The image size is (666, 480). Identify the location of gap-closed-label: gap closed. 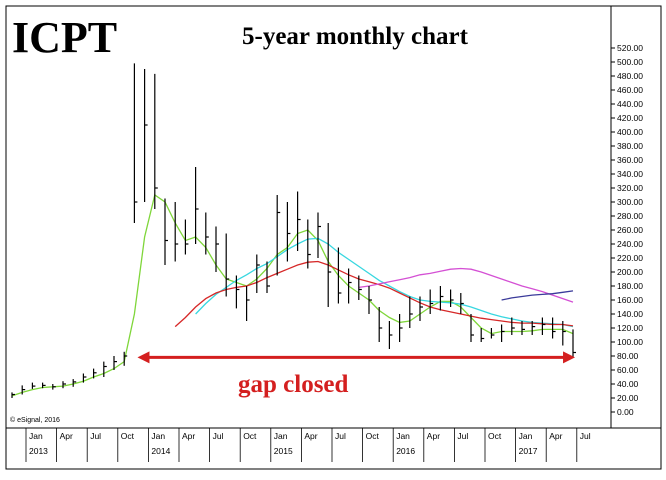
(293, 384).